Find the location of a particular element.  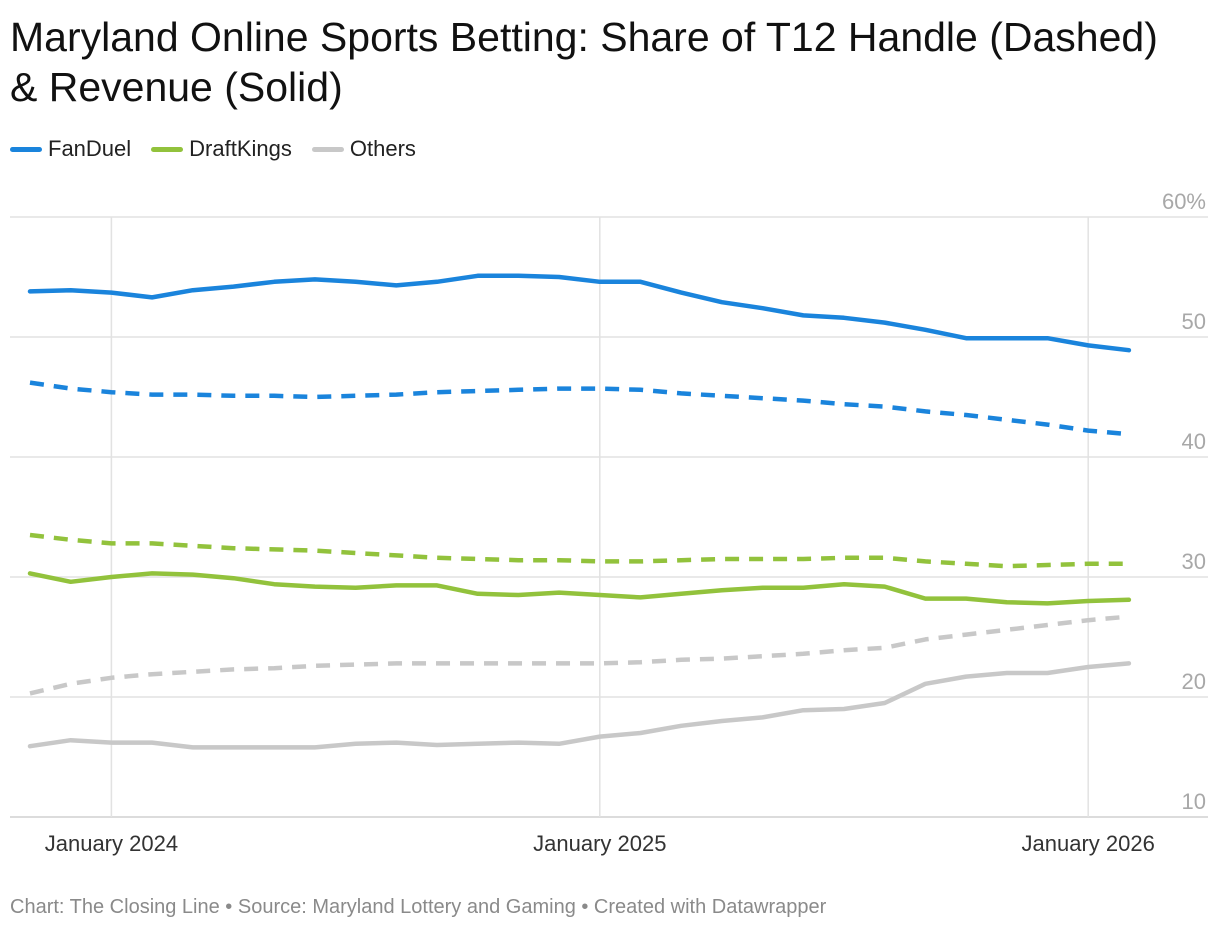

series-line-draftkings-handle is located at coordinates (579, 550).